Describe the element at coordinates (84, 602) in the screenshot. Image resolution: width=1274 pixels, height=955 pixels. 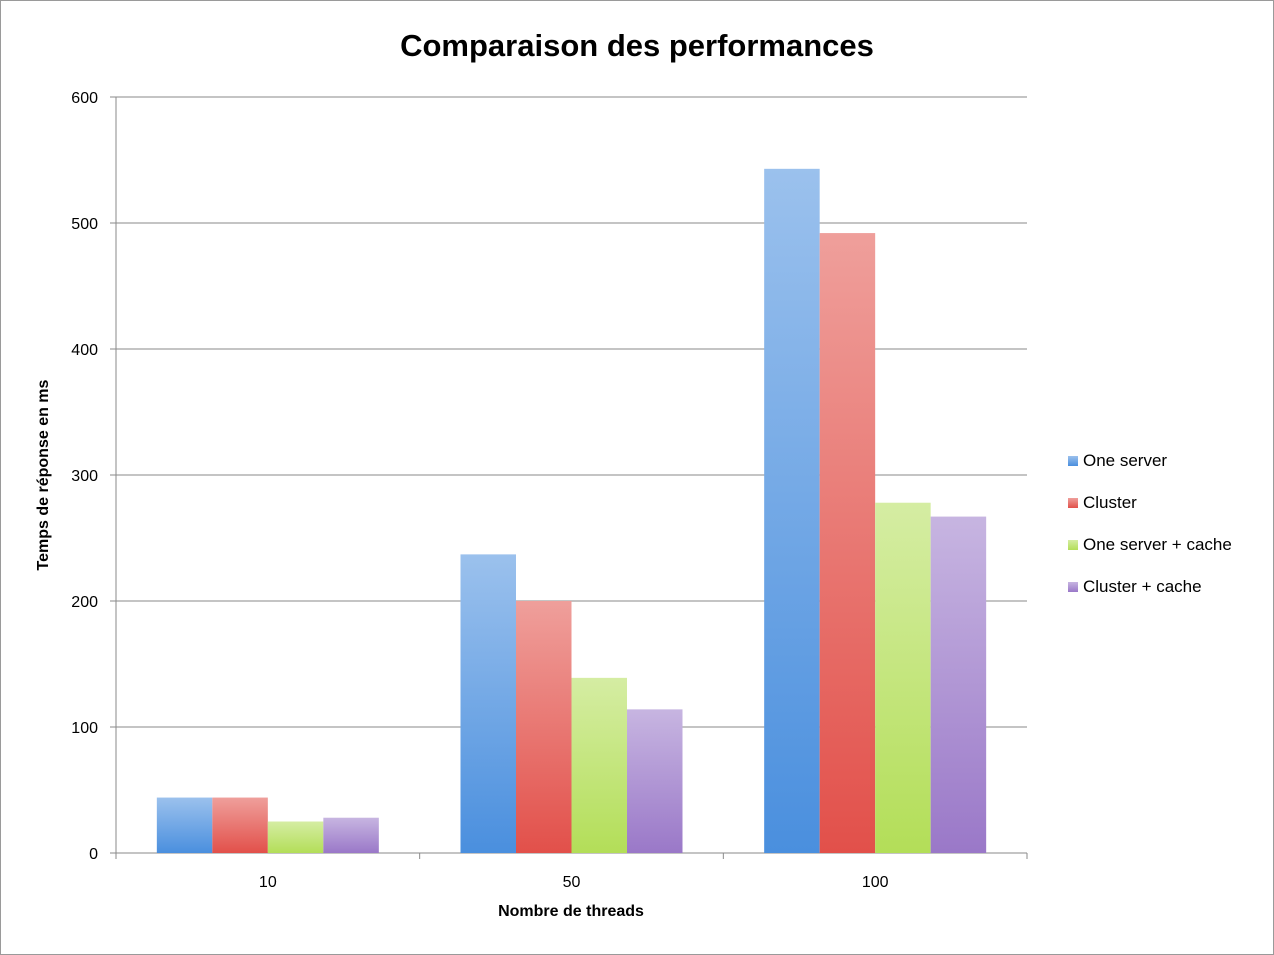
I see `y-tick-label: 200` at that location.